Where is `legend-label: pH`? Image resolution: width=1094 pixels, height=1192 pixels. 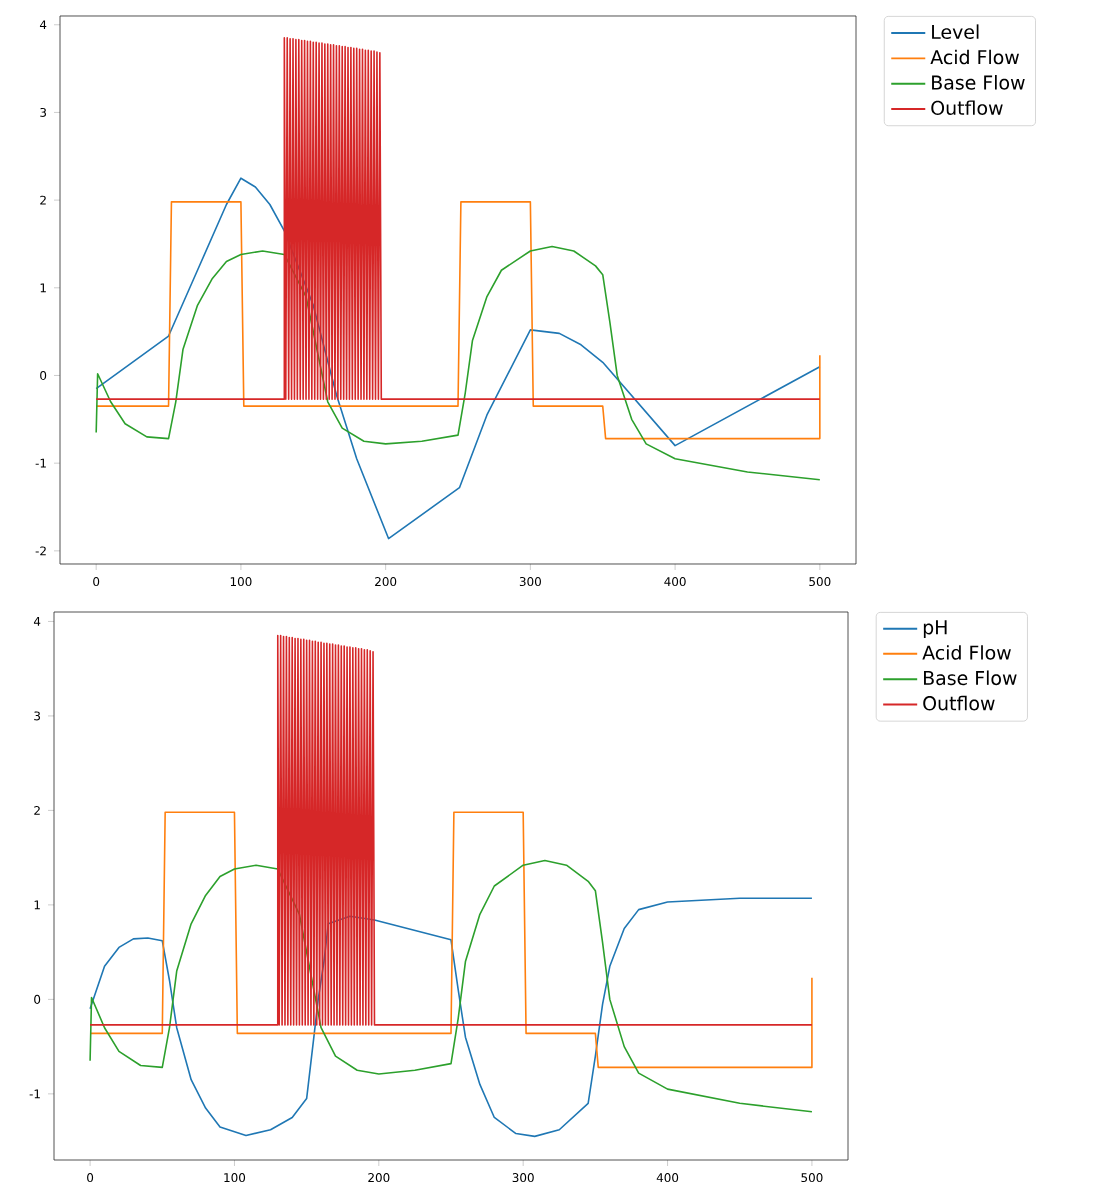
legend-label: pH is located at coordinates (935, 629).